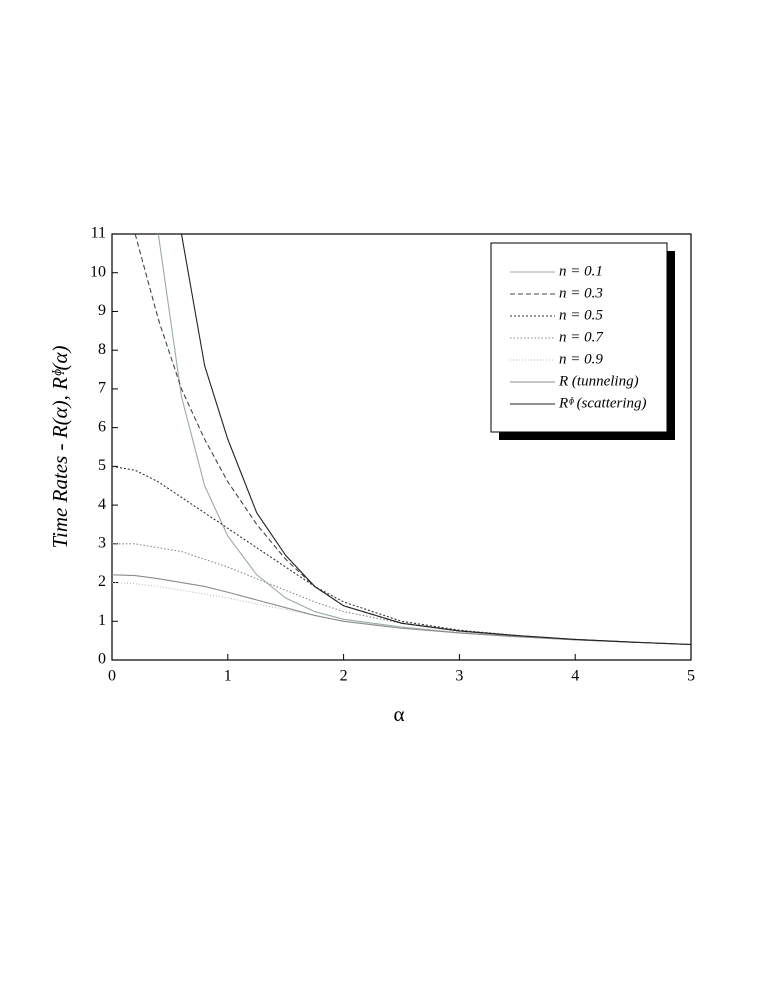 The width and height of the screenshot is (763, 987). I want to click on y-tick-label: 7, so click(102, 388).